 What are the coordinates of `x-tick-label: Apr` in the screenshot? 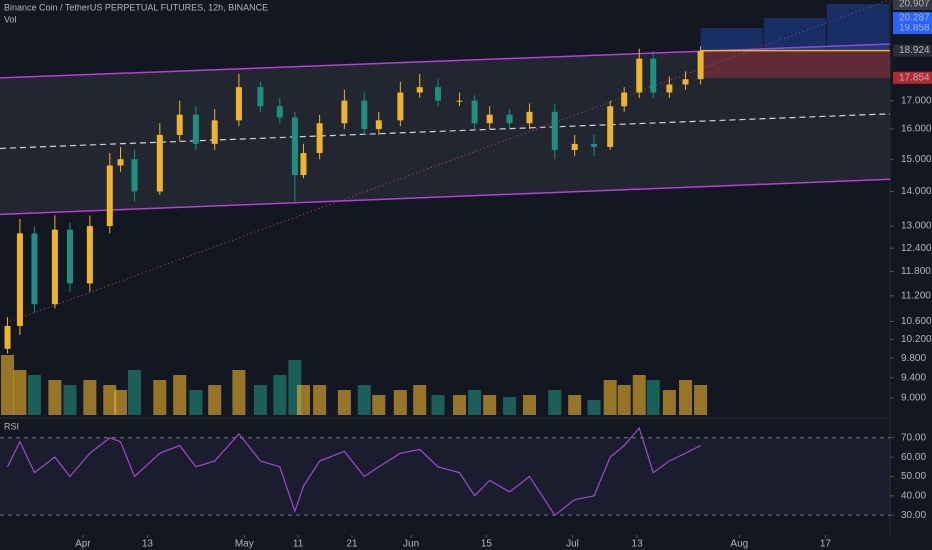 It's located at (83, 544).